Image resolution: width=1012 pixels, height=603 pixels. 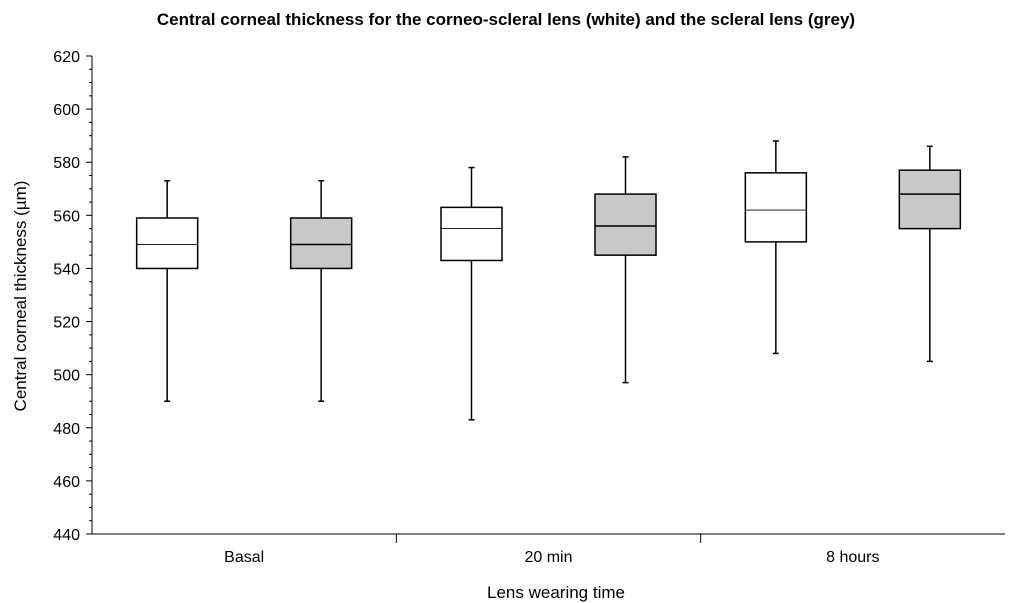 I want to click on y-tick-label: 500, so click(x=66, y=376).